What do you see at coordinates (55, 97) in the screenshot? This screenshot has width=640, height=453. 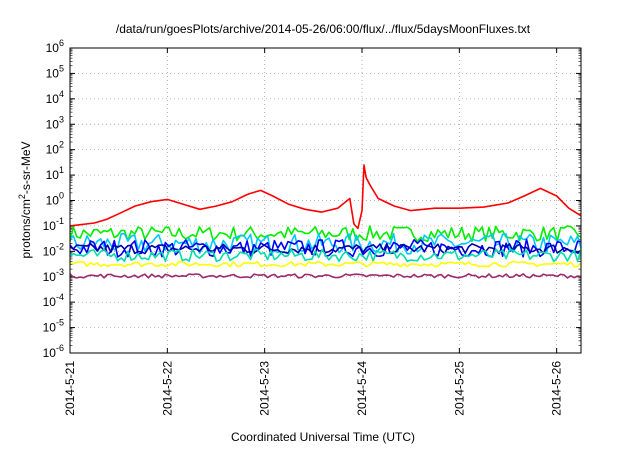 I see `y-tick-label: 10⁴` at bounding box center [55, 97].